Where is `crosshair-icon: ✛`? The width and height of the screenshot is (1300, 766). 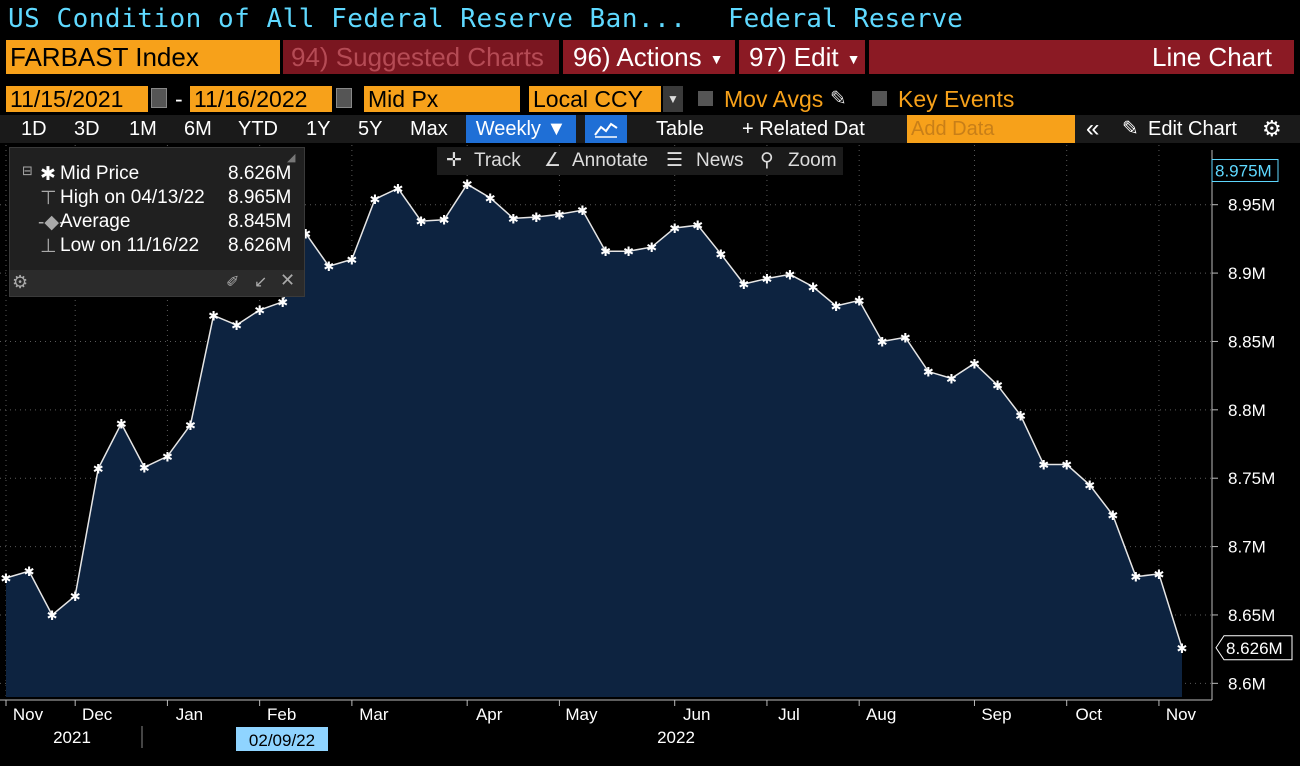
crosshair-icon: ✛ is located at coordinates (454, 160).